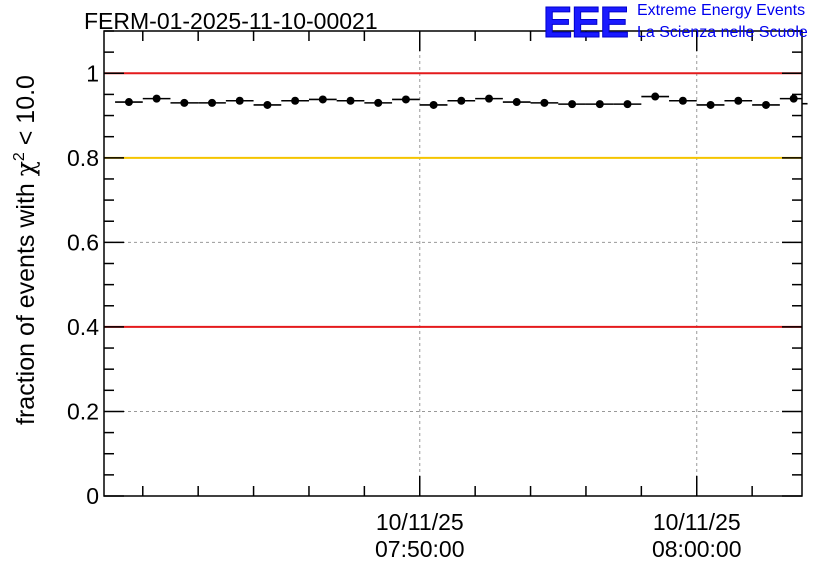 The image size is (836, 572). Describe the element at coordinates (83, 158) in the screenshot. I see `y-tick-label: 0.8` at that location.